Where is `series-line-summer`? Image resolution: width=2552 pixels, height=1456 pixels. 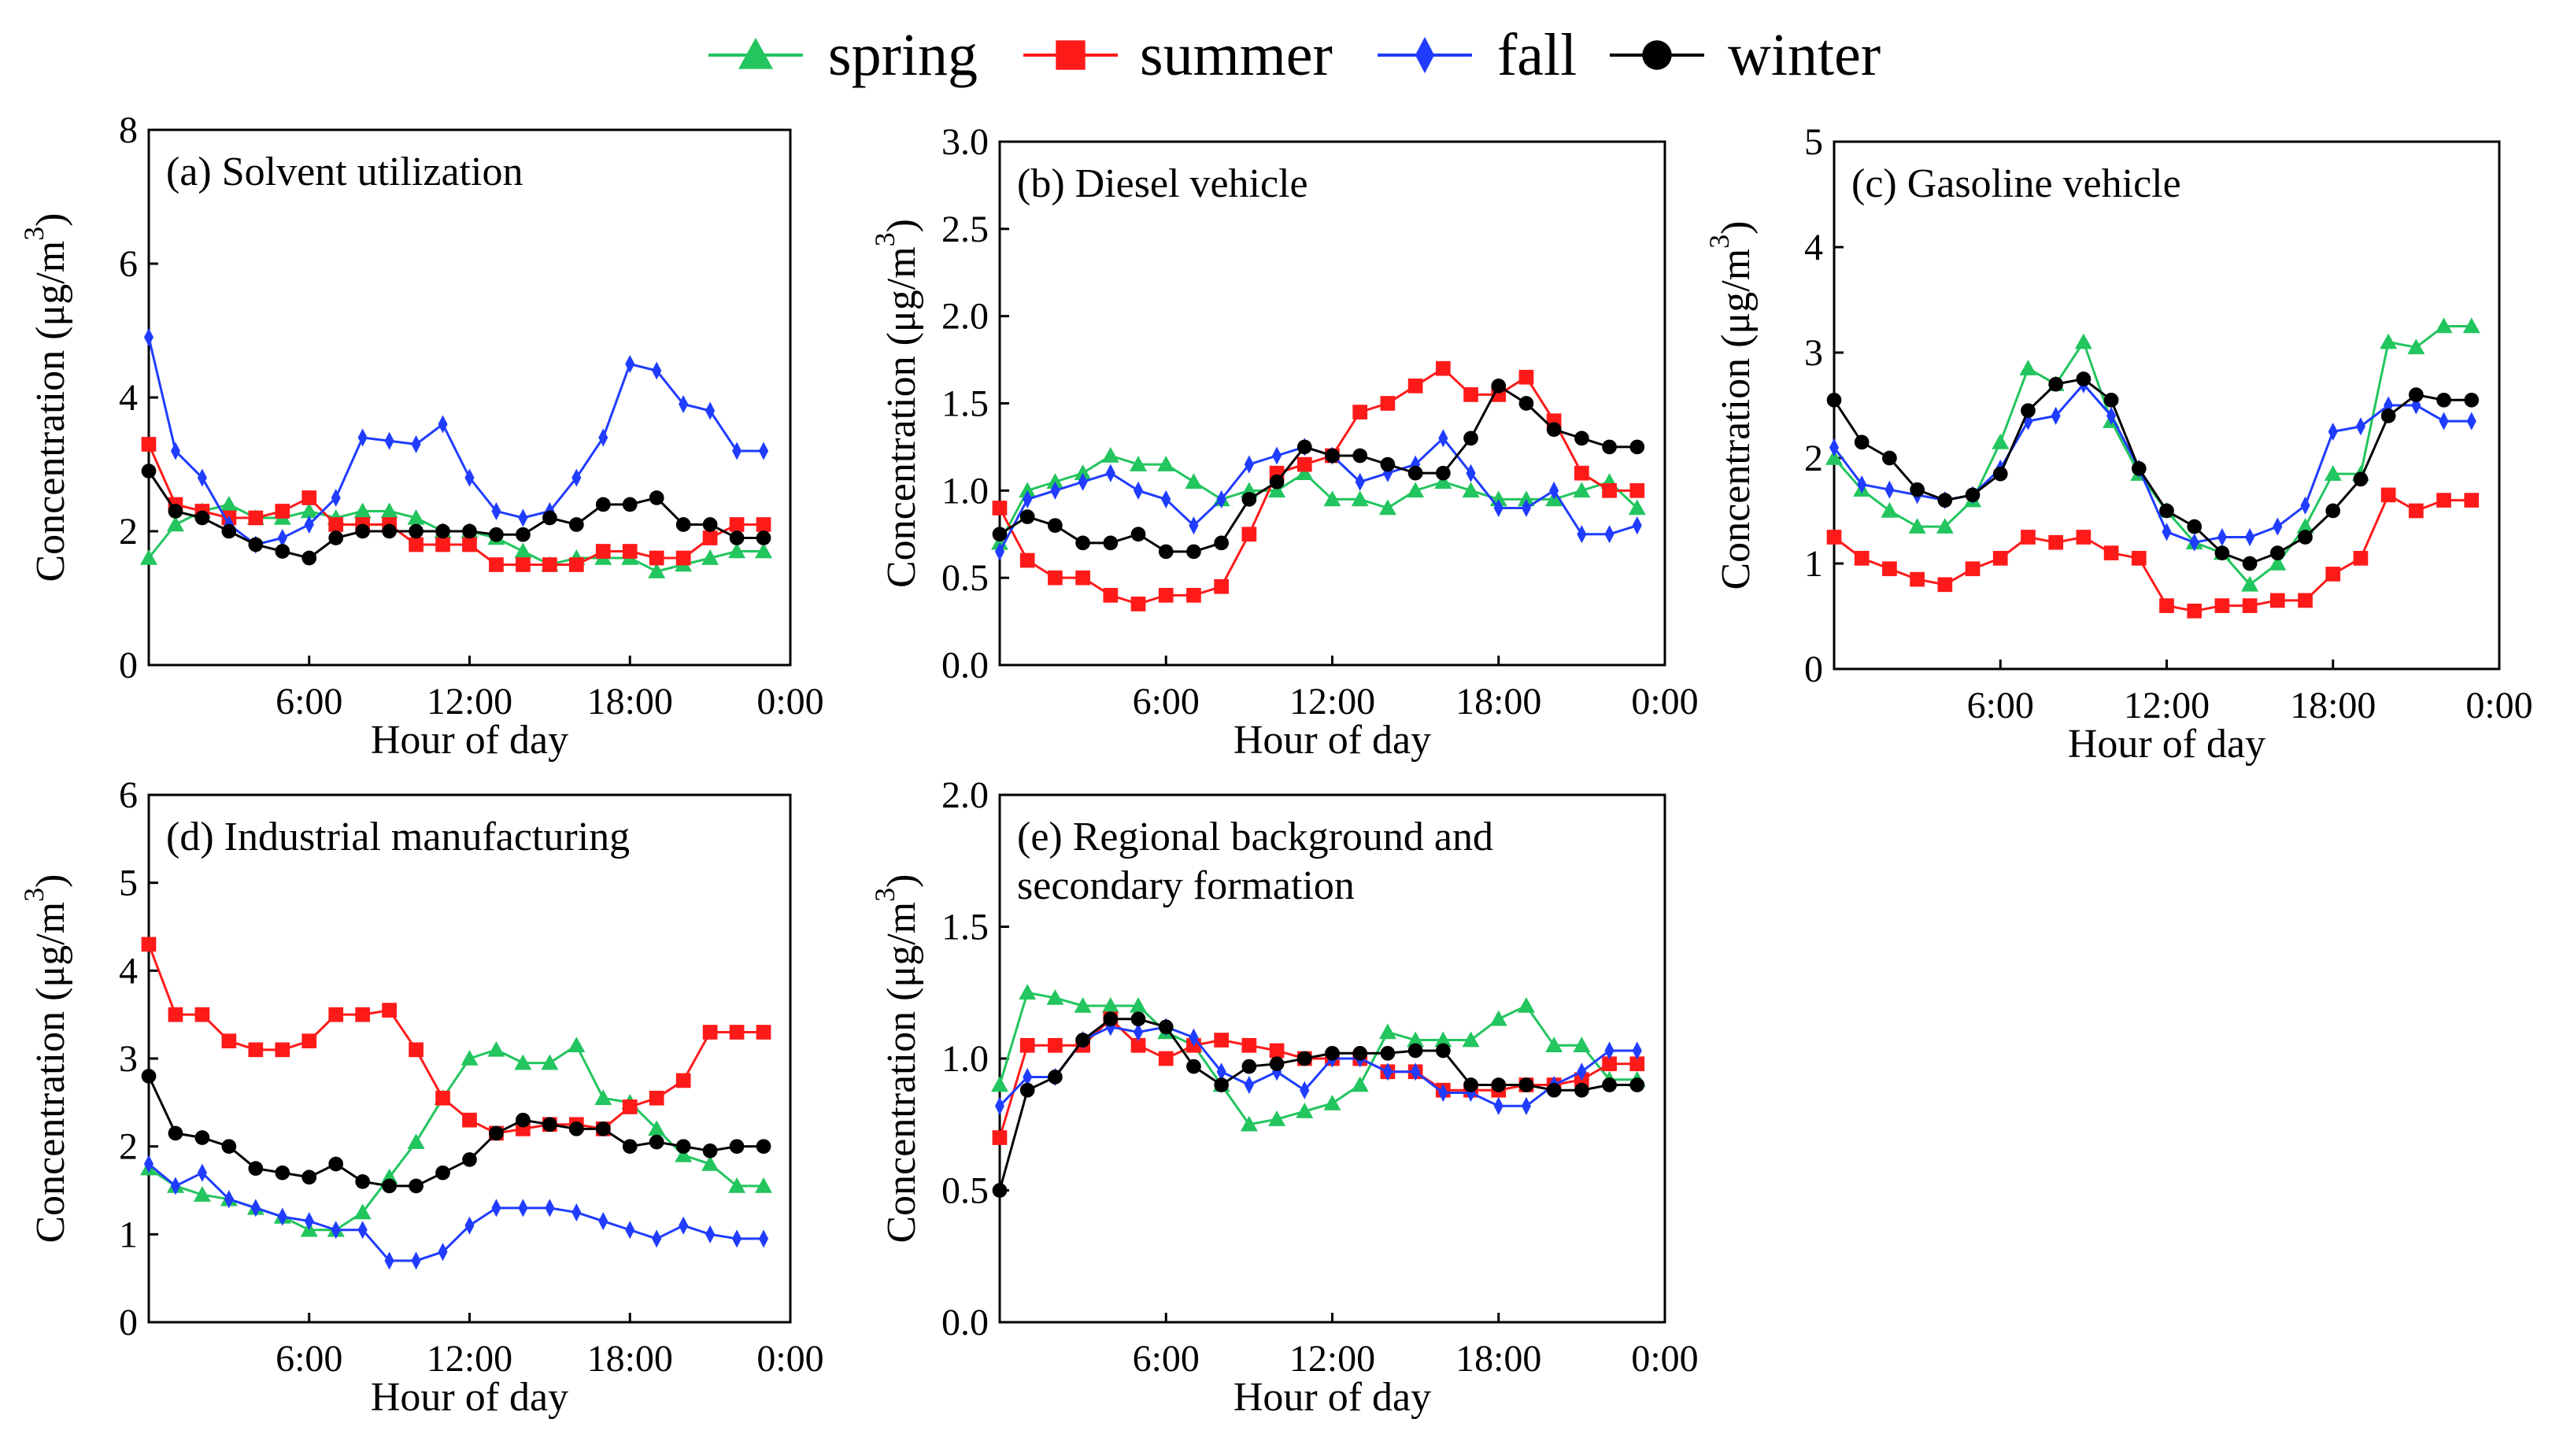 series-line-summer is located at coordinates (2152, 552).